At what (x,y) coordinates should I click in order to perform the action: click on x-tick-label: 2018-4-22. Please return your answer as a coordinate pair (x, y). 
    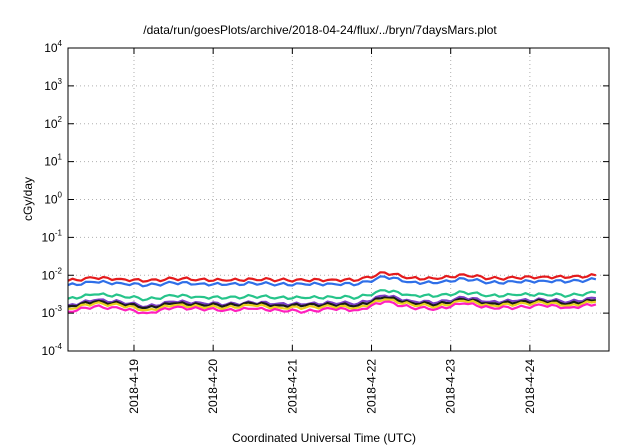
    Looking at the image, I should click on (372, 386).